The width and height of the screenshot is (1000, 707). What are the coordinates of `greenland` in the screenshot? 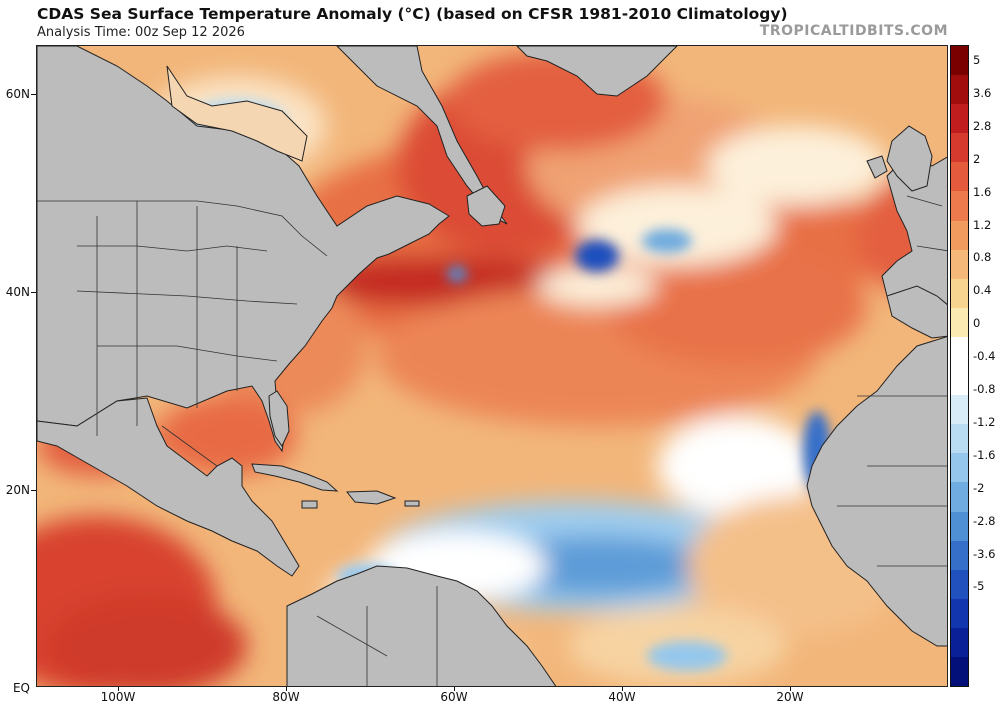 It's located at (597, 71).